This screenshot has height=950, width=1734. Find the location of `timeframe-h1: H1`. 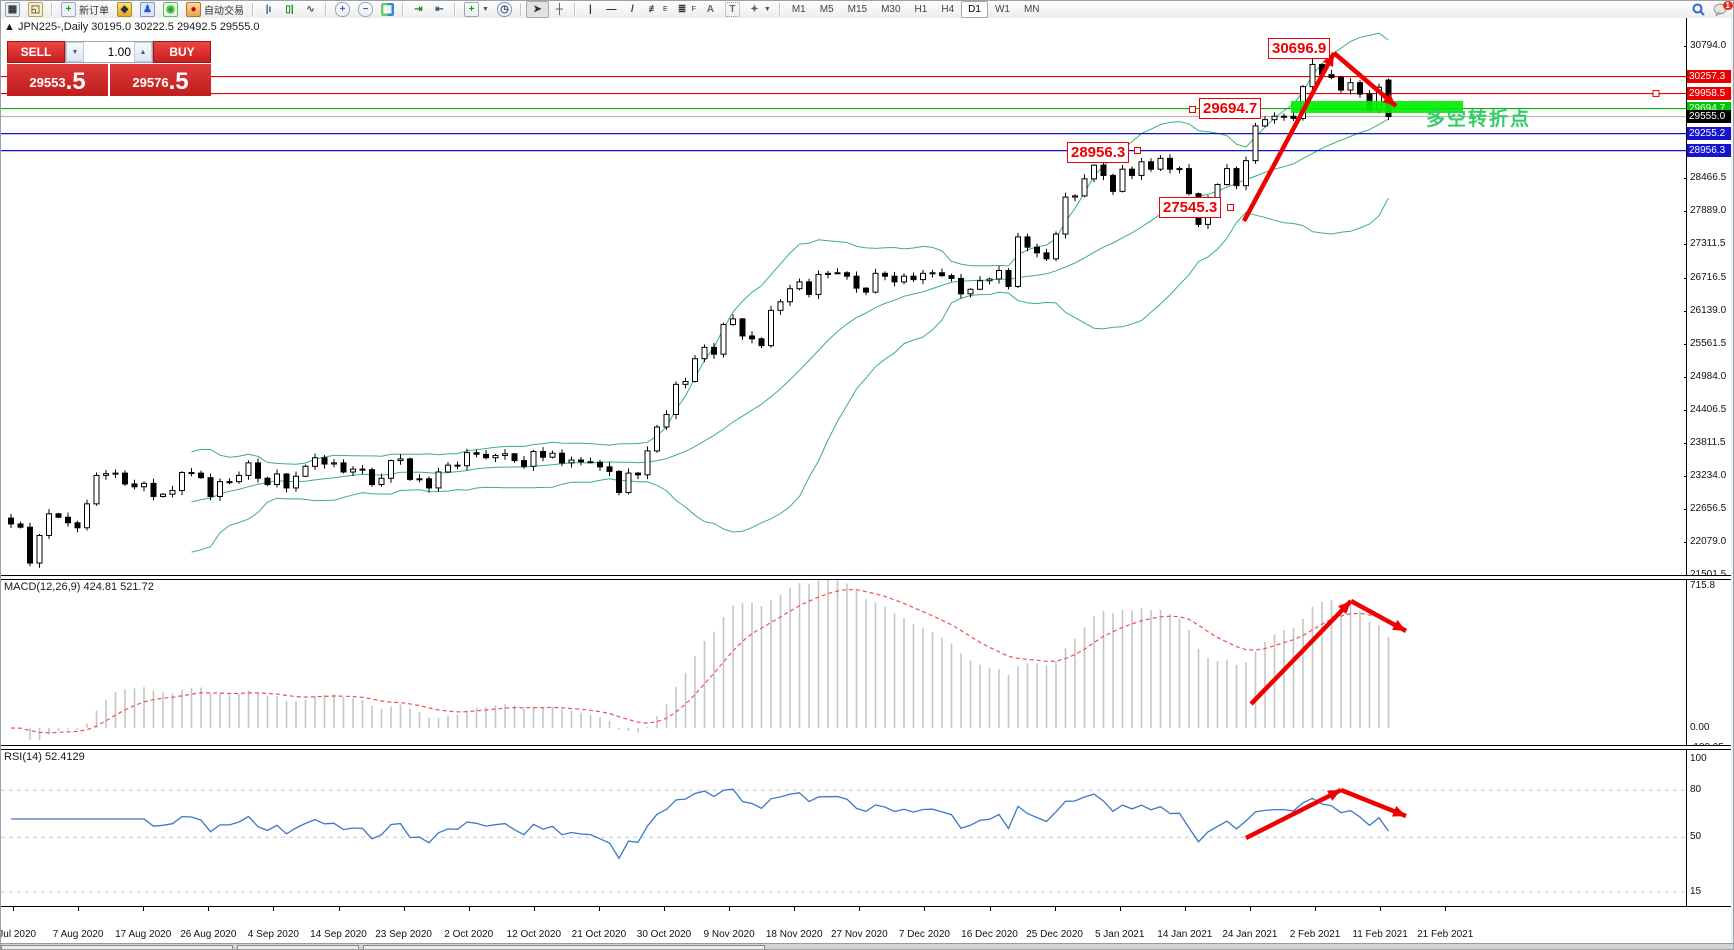

timeframe-h1: H1 is located at coordinates (921, 9).